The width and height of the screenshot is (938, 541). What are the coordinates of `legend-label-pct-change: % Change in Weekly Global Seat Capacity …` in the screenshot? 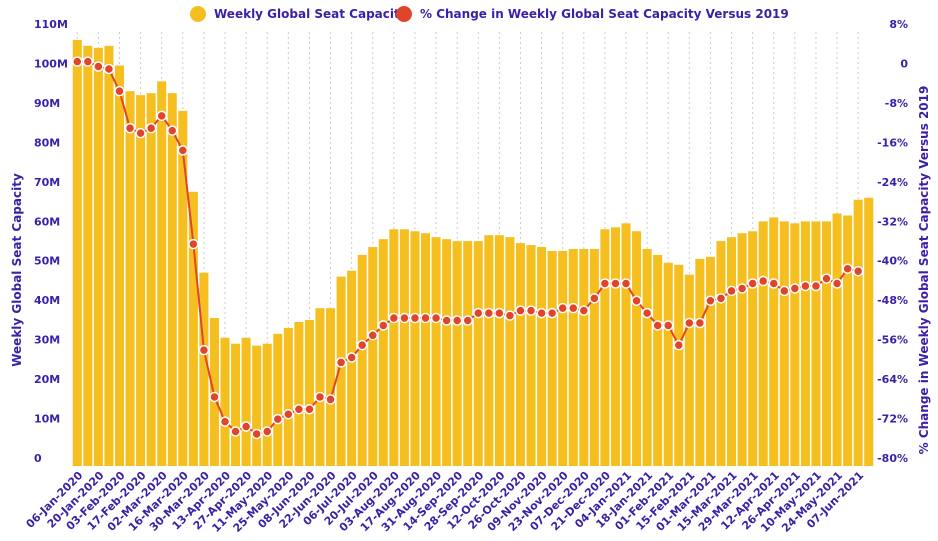 It's located at (604, 14).